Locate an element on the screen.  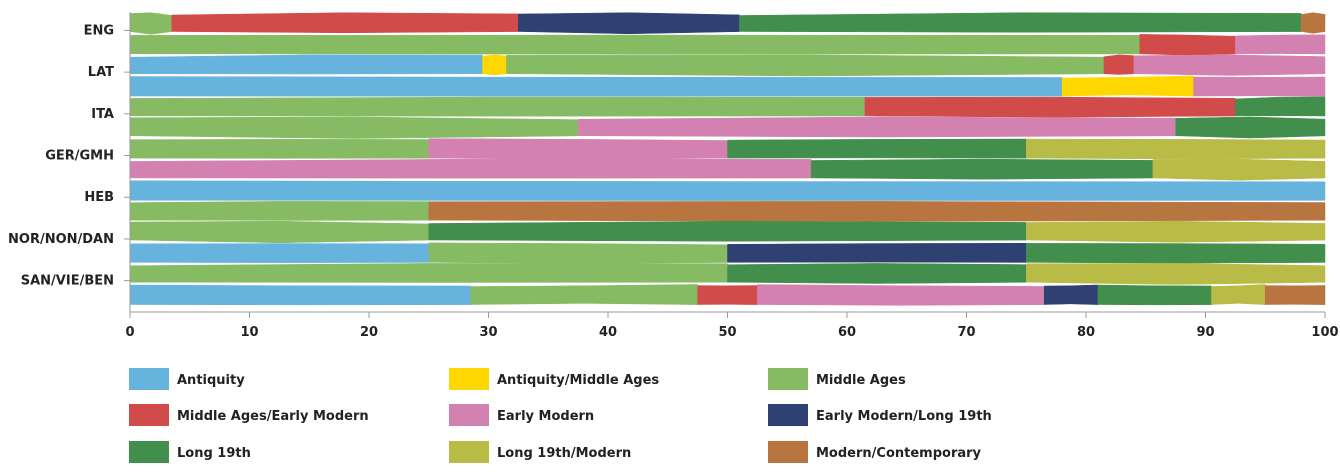
x-tick-label: 10 is located at coordinates (249, 332).